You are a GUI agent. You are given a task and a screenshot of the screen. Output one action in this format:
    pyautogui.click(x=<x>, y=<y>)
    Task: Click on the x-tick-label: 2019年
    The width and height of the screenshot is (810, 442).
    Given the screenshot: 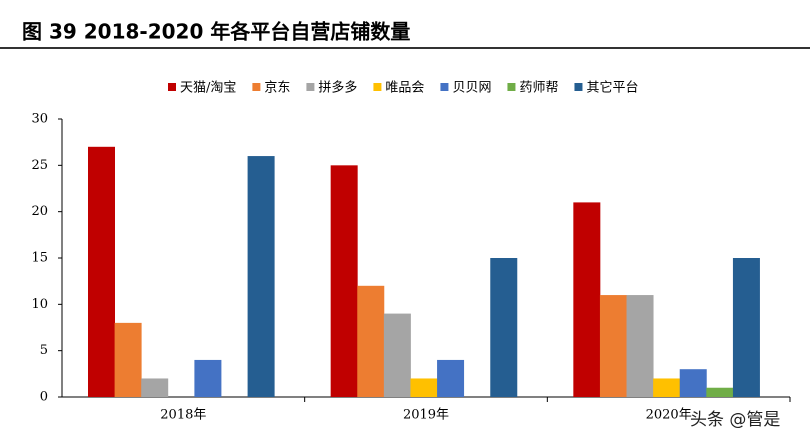 What is the action you would take?
    pyautogui.click(x=426, y=415)
    